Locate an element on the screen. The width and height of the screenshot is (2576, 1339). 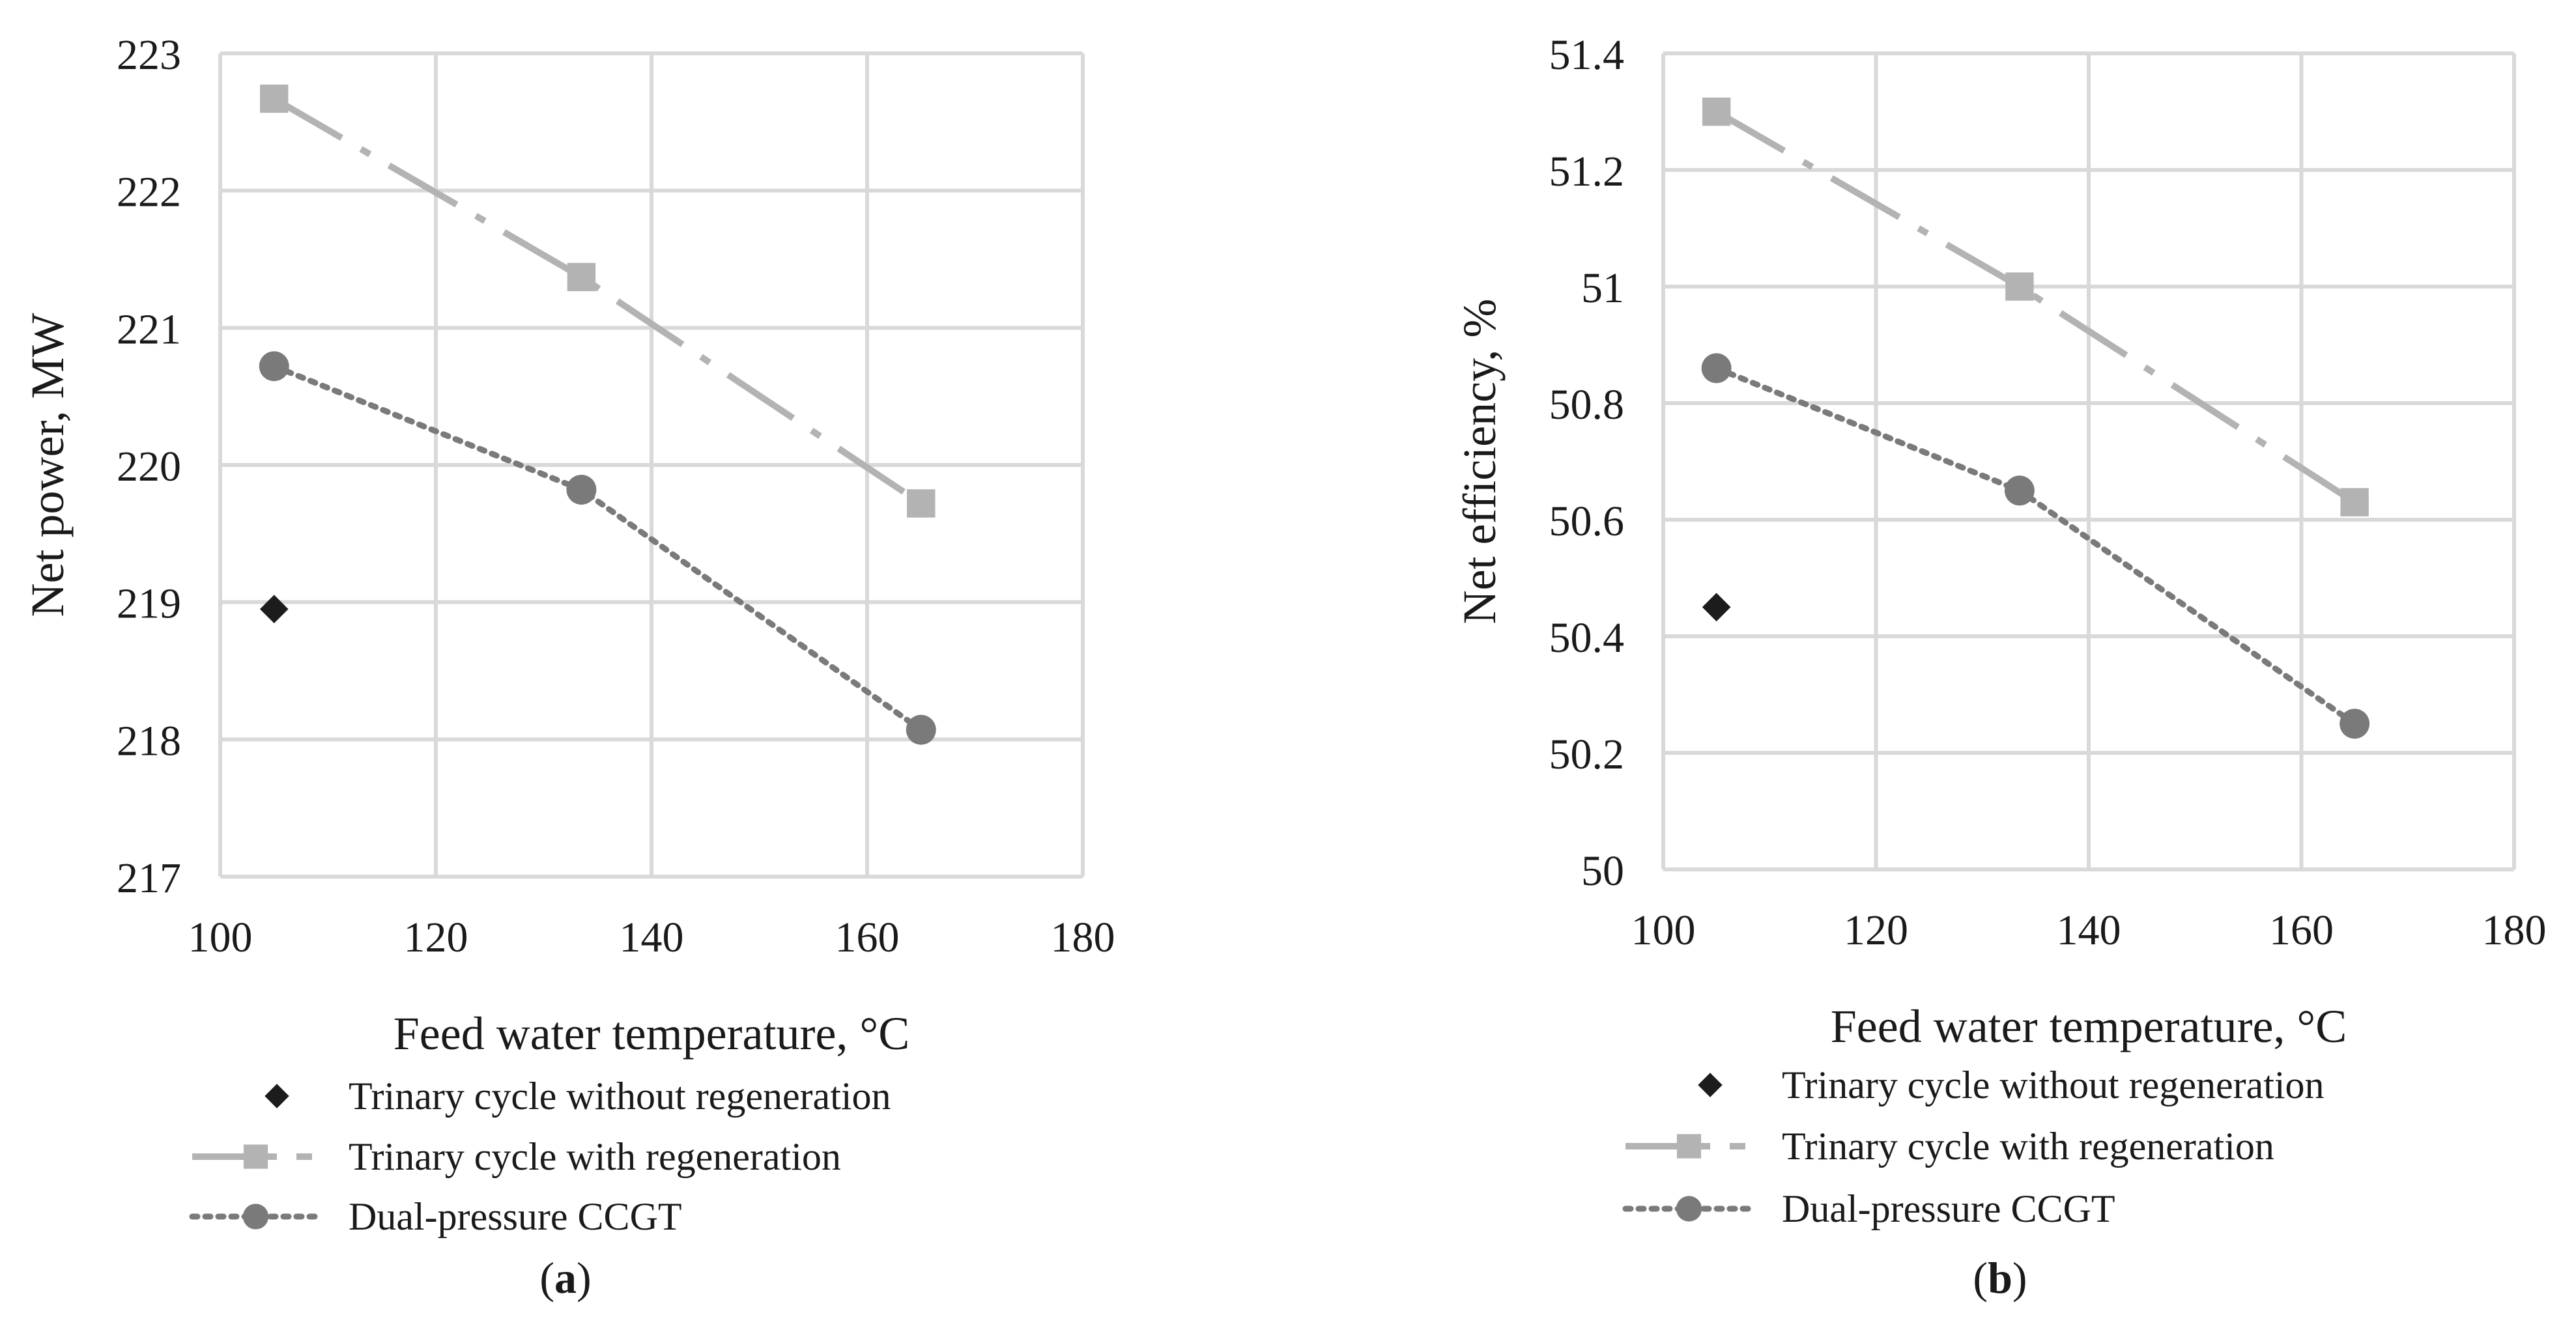
y-tick-label: 50.6 is located at coordinates (1587, 521).